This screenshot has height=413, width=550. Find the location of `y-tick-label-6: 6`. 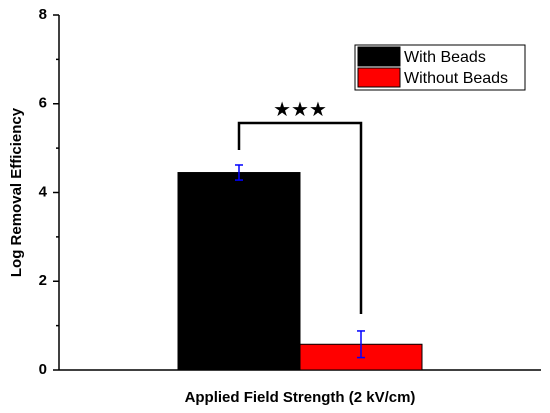

y-tick-label-6: 6 is located at coordinates (43, 103).